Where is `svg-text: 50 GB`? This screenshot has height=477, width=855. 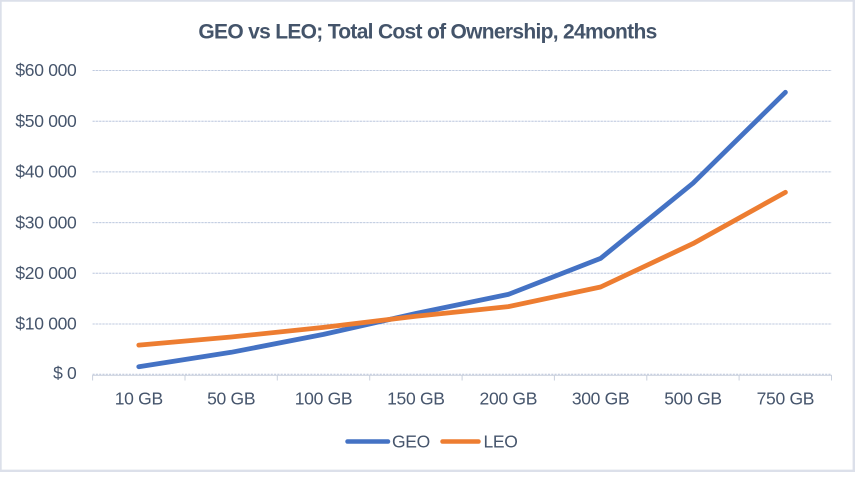
svg-text: 50 GB is located at coordinates (231, 399).